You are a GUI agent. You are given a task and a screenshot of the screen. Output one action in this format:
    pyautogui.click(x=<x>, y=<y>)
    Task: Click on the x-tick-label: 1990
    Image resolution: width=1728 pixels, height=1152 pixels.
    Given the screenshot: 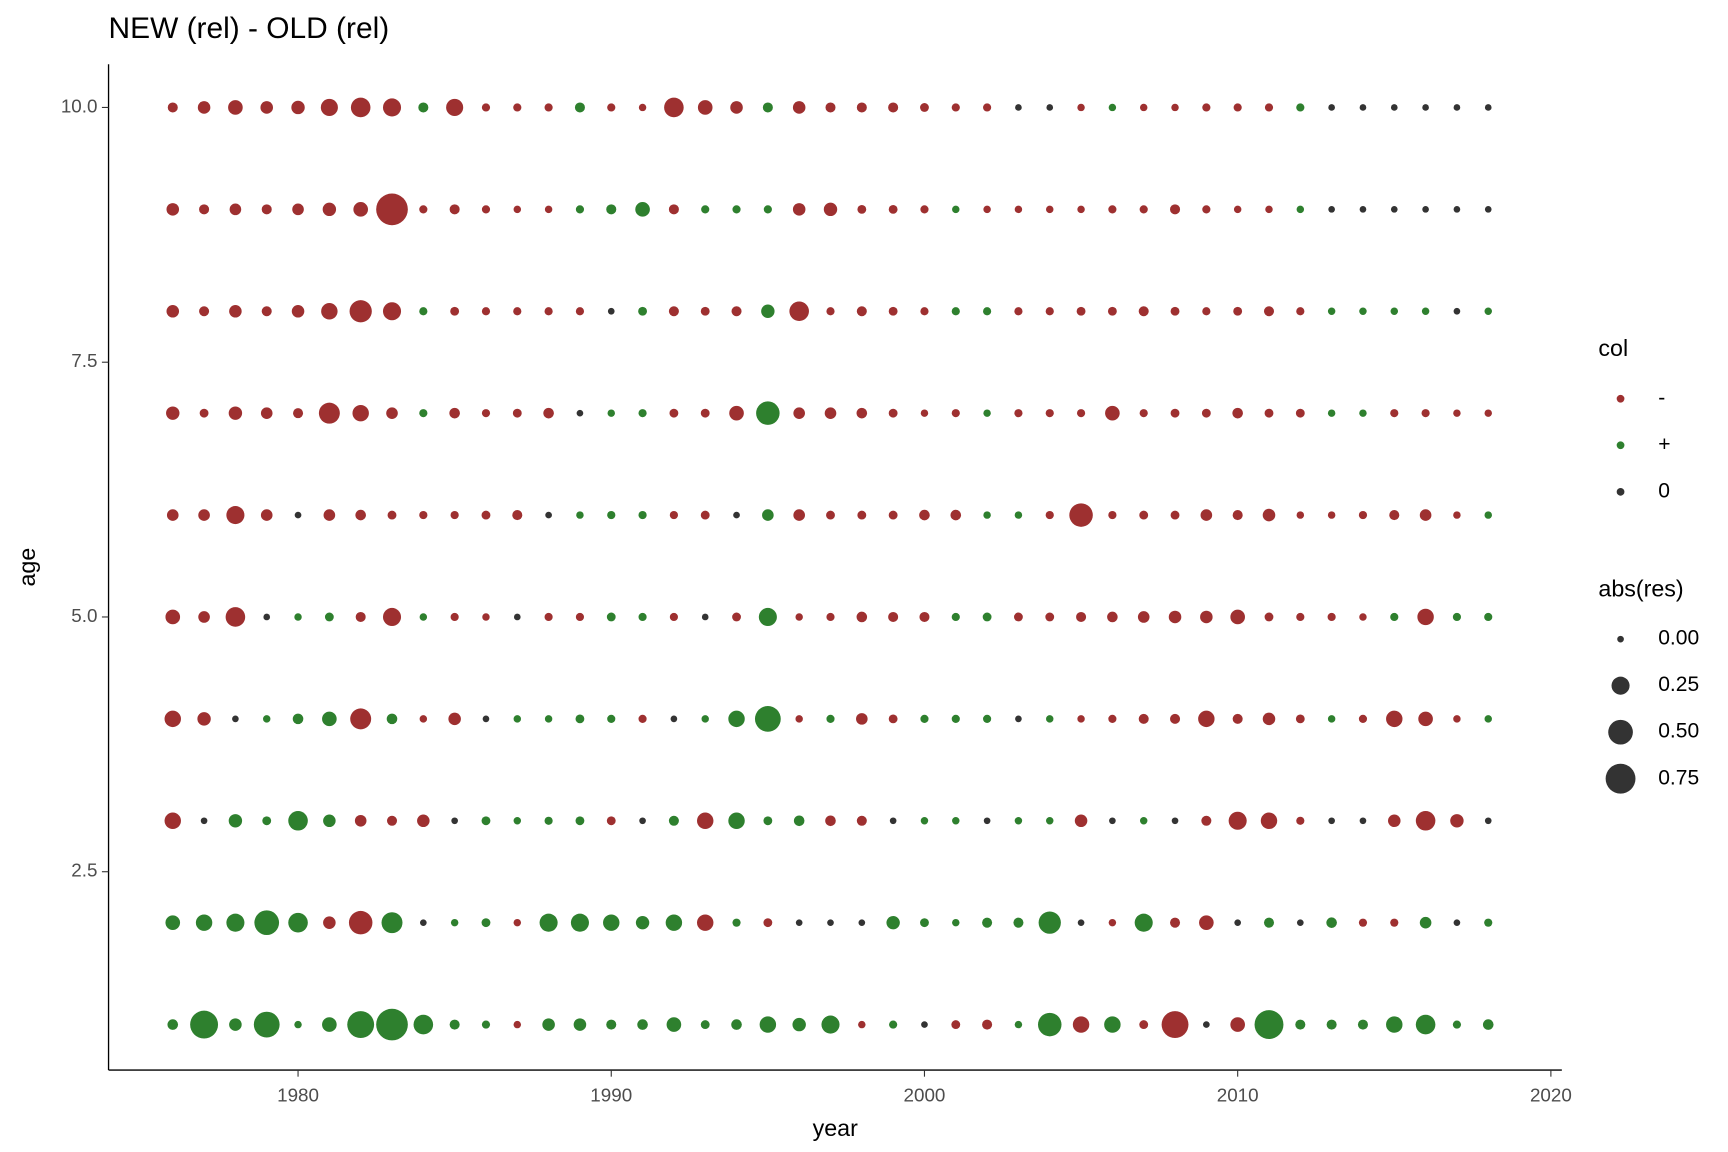 What is the action you would take?
    pyautogui.click(x=611, y=1095)
    